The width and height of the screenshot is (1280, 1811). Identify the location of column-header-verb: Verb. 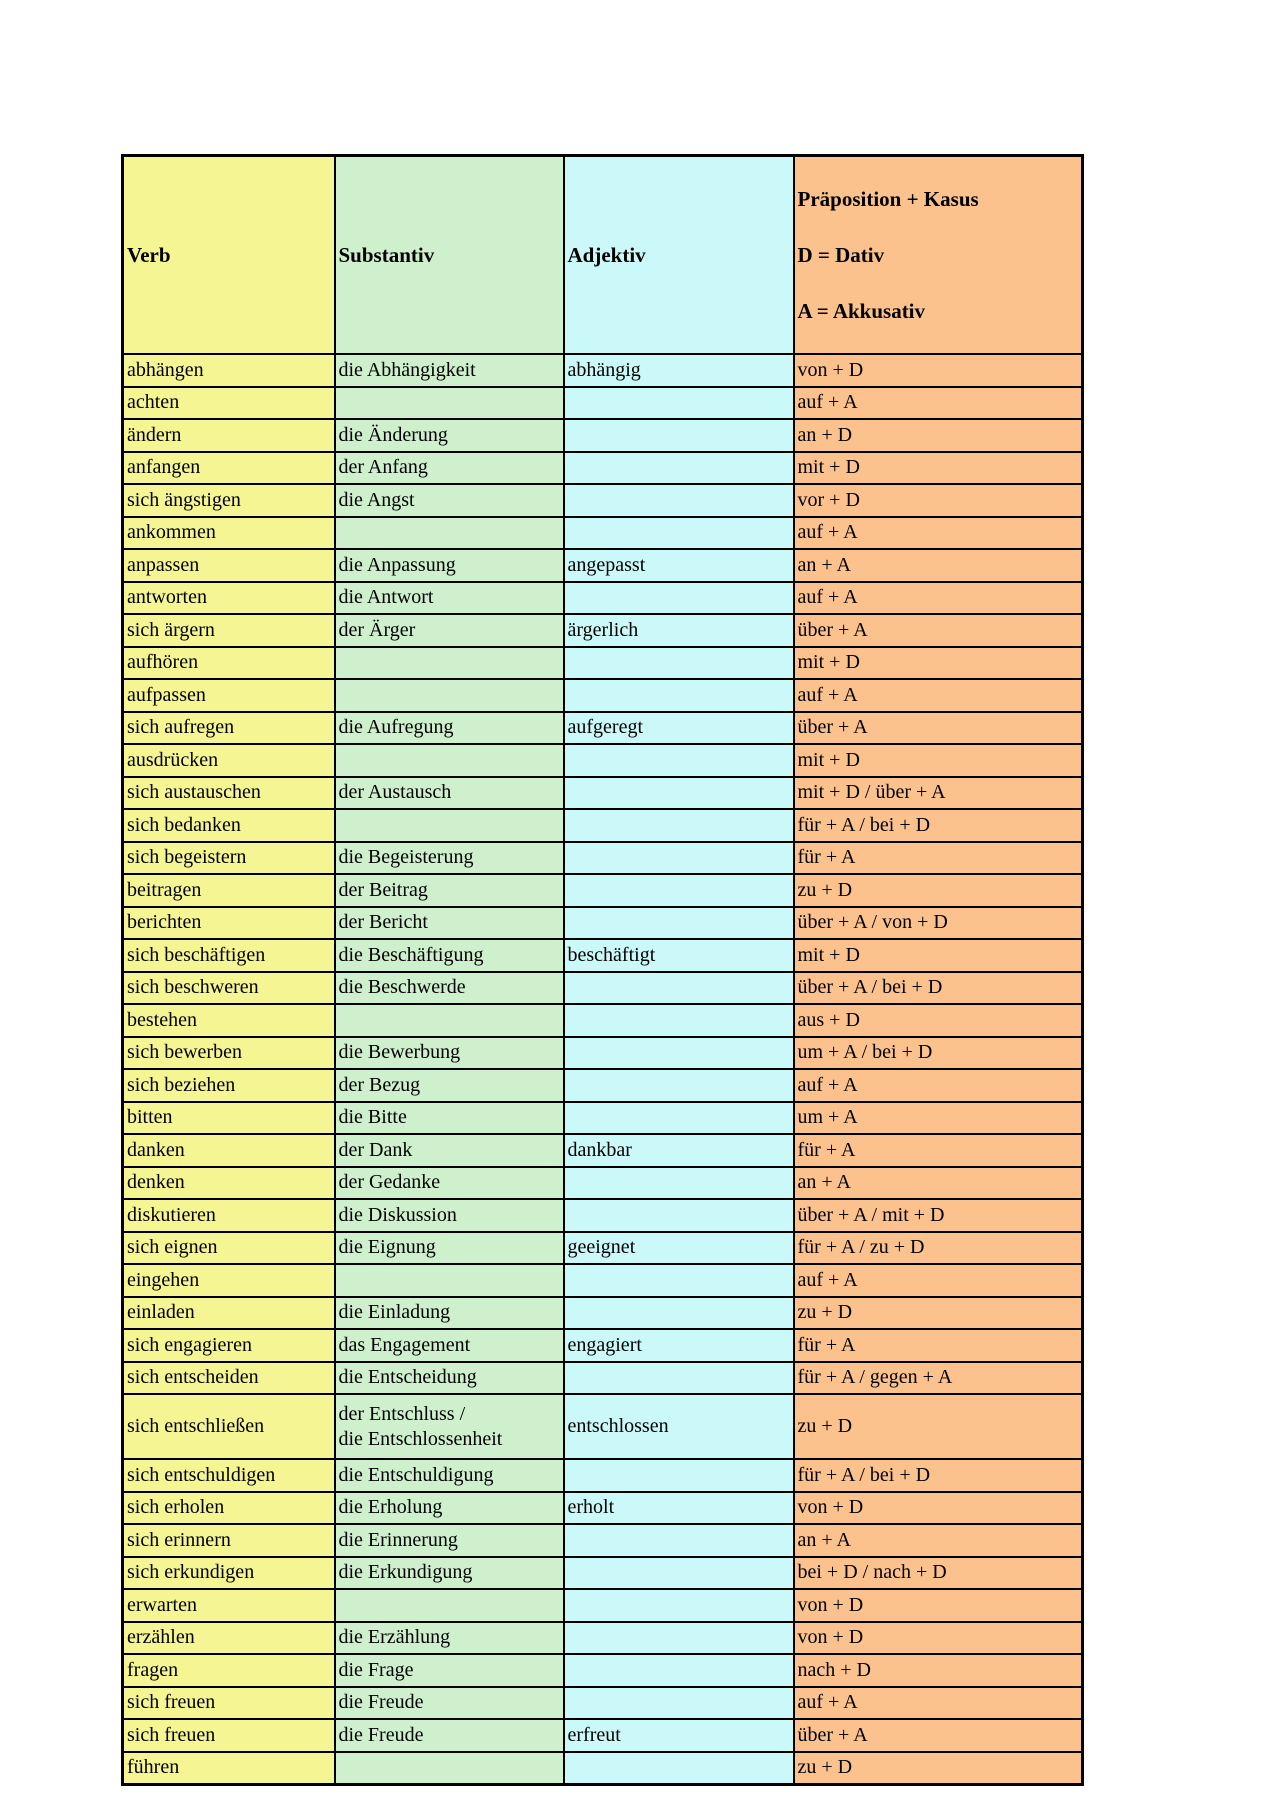
(228, 254).